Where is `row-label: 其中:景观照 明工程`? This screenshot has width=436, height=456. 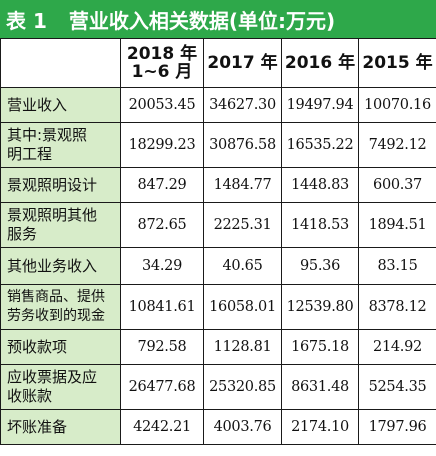
row-label: 其中:景观照 明工程 is located at coordinates (60, 145).